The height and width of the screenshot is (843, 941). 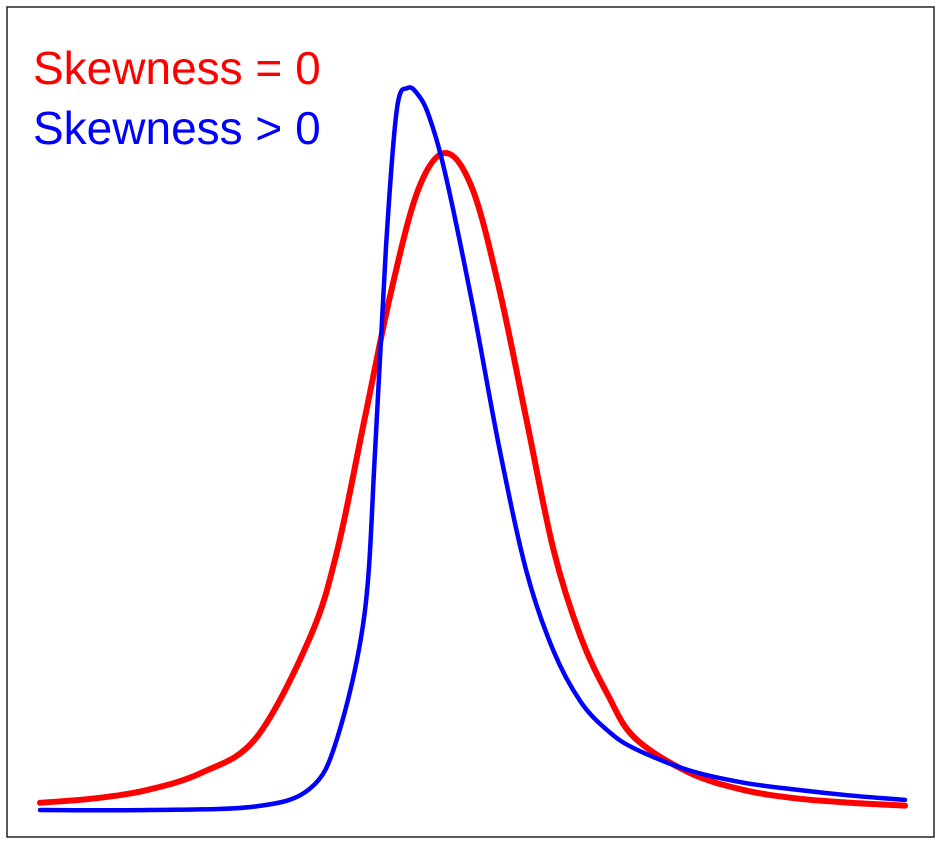 I want to click on legend-entry-1: Skewness > 0, so click(x=177, y=128).